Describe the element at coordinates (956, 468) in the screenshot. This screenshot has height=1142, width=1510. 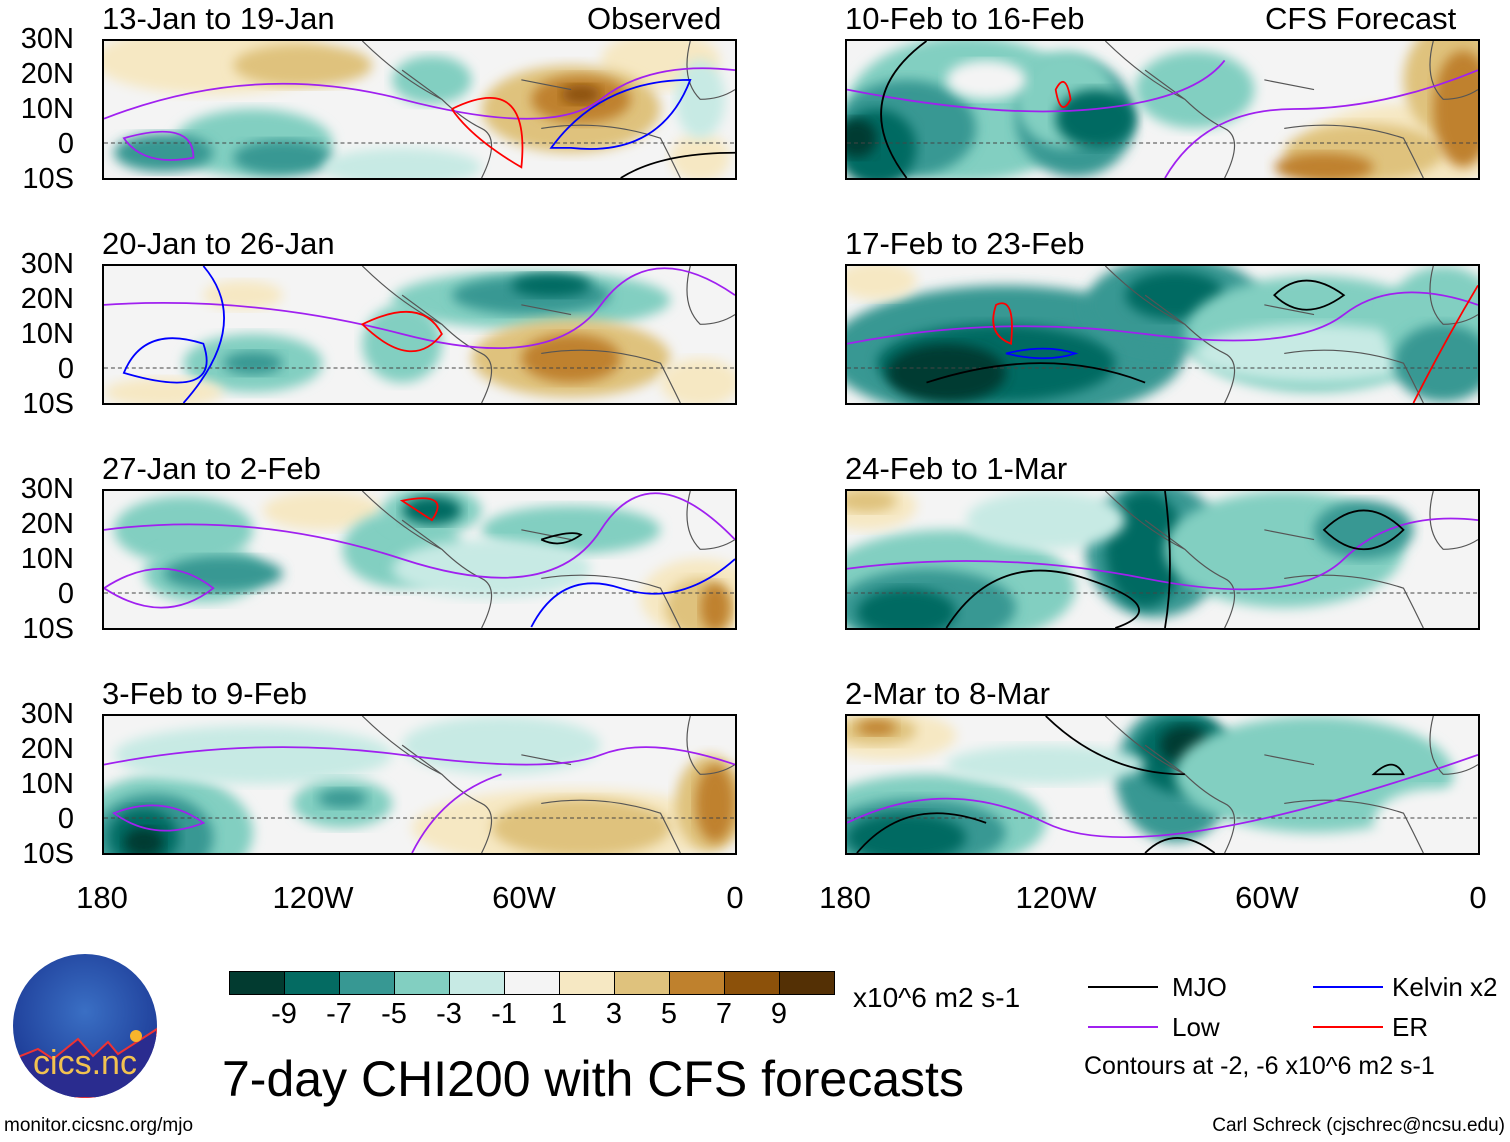
I see `panel-title: 24-Feb to 1-Mar` at that location.